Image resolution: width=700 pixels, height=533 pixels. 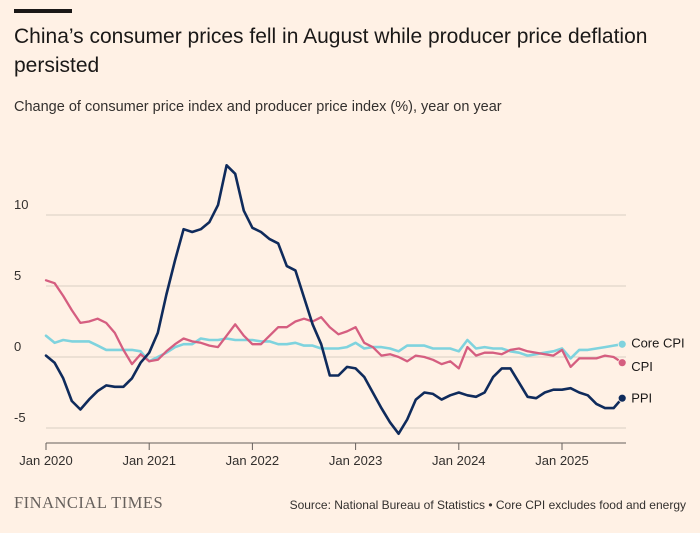 What do you see at coordinates (334, 324) in the screenshot?
I see `series-line-cpi` at bounding box center [334, 324].